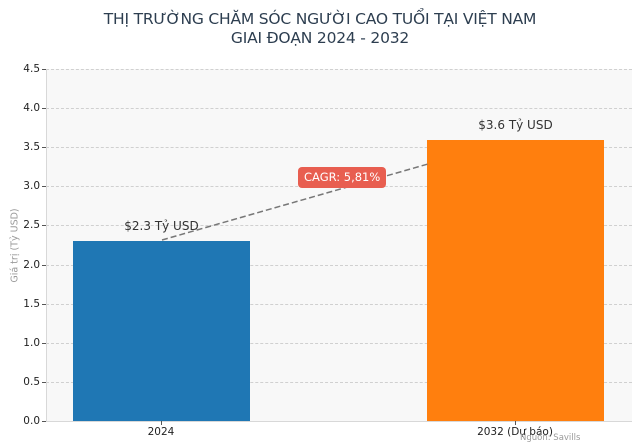  Describe the element at coordinates (31, 421) in the screenshot. I see `ytick-label: 0.0` at that location.